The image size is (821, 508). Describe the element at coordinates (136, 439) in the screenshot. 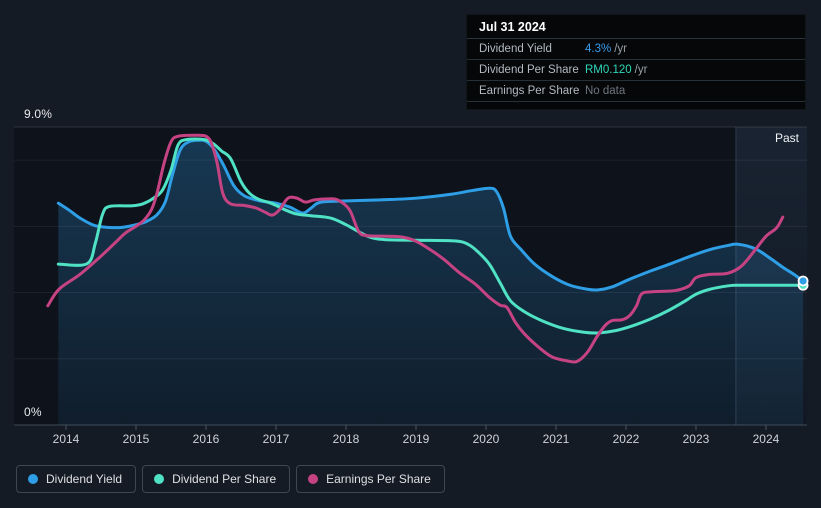

I see `x-axis-label: 2015` at that location.